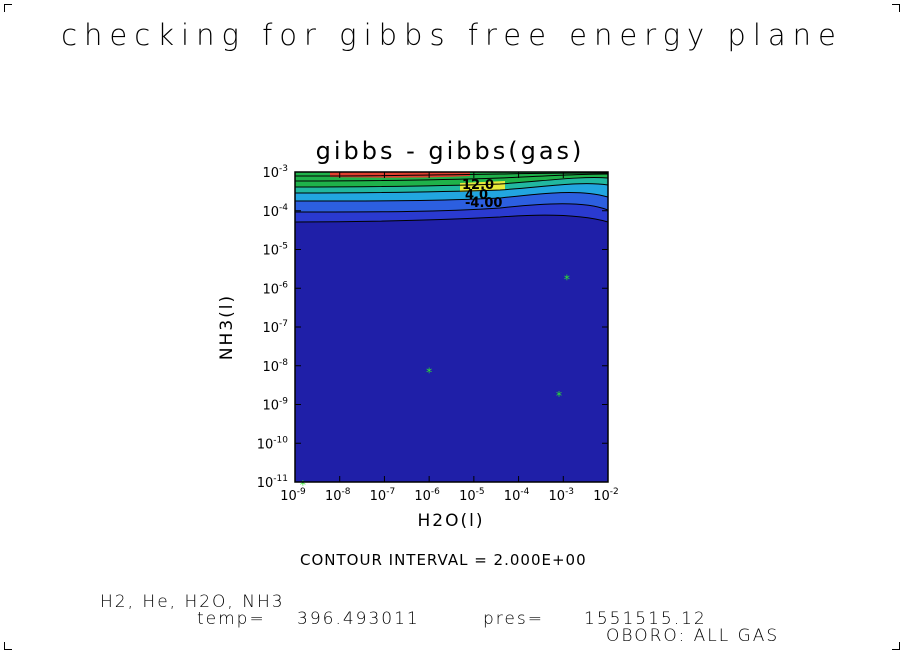 The image size is (904, 654). Describe the element at coordinates (293, 495) in the screenshot. I see `x-tick-label: 10⁻⁹` at that location.